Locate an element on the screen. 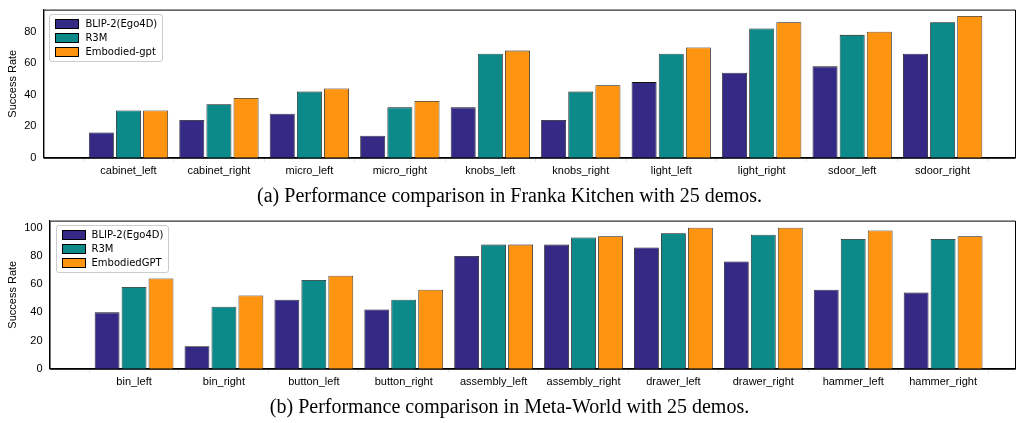  legend-label: Embodied-gpt is located at coordinates (120, 52).